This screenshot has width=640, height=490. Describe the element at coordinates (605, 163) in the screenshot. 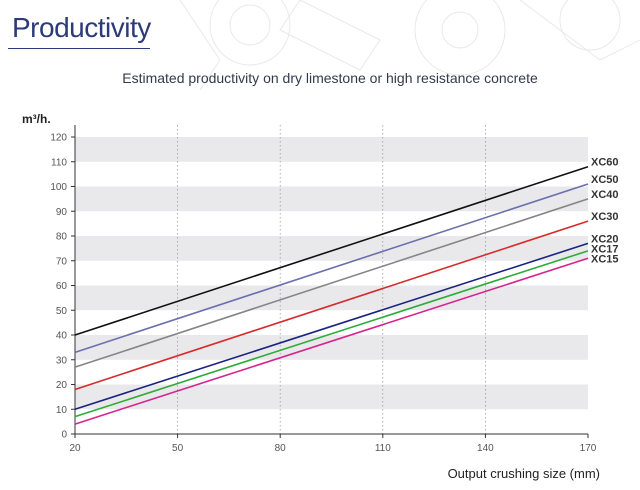

I see `series-label-xc60: XC60` at that location.